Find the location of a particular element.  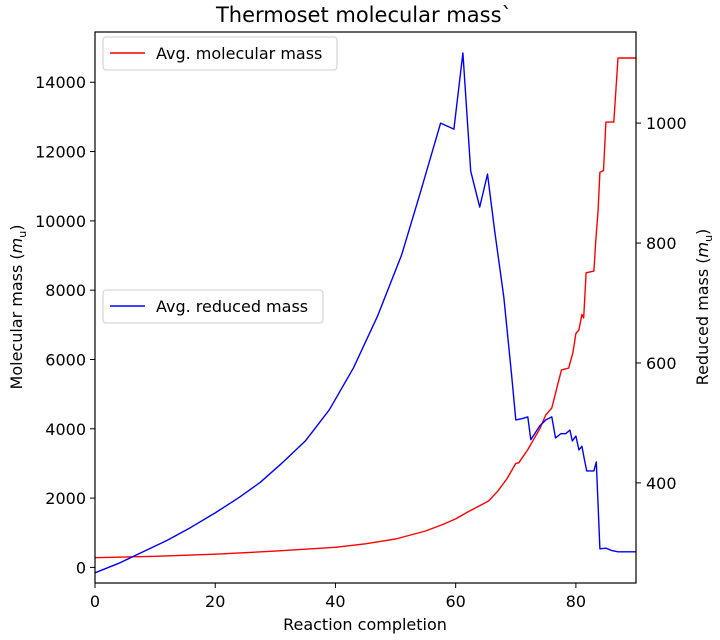

left-tick-label: 0 is located at coordinates (81, 567).